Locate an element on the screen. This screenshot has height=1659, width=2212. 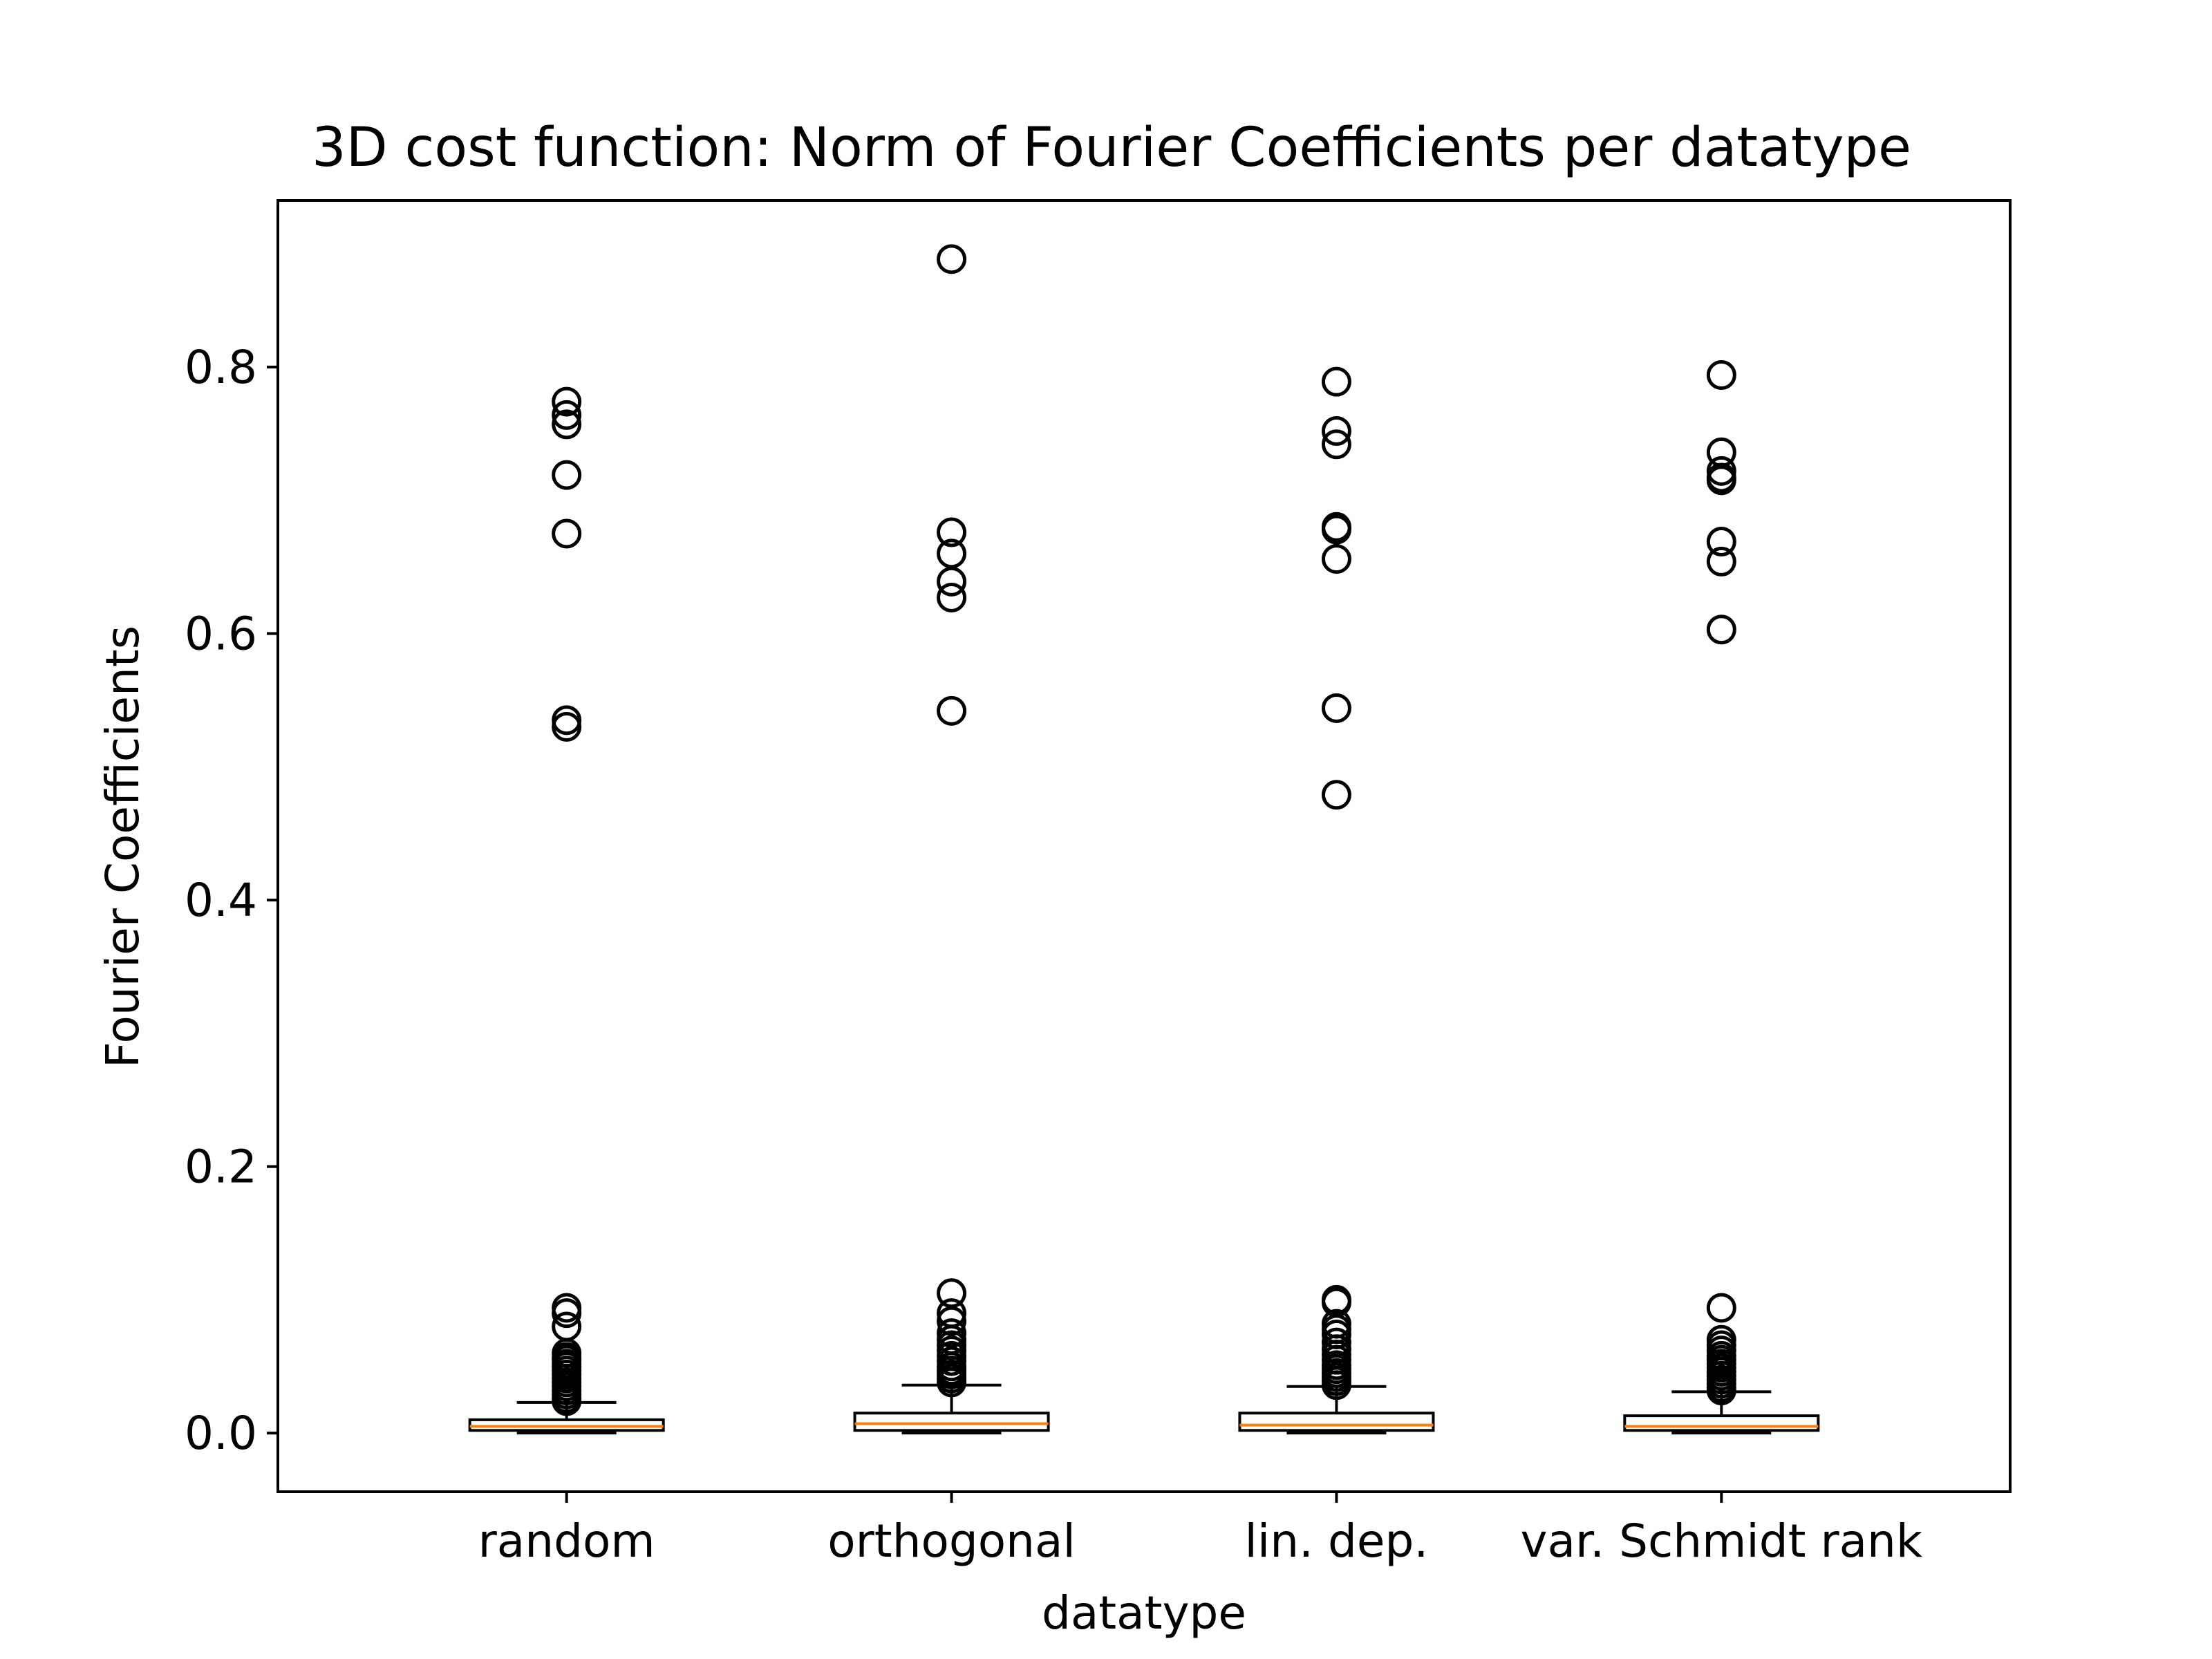
y-axis: 0.0 0.2 0.4 0.6 0.8 is located at coordinates (232, 901).